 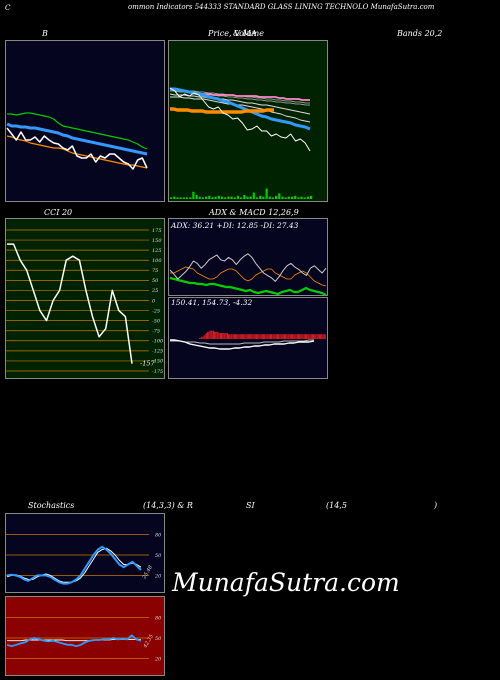 What do you see at coordinates (248, 338) in the screenshot?
I see `macd-chart` at bounding box center [248, 338].